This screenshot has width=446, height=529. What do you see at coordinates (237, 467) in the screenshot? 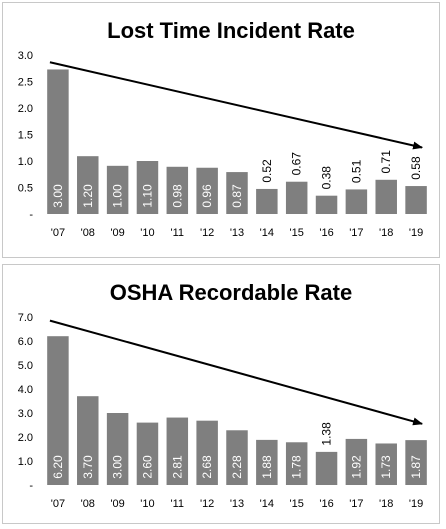
I see `data-label: 2.28` at bounding box center [237, 467].